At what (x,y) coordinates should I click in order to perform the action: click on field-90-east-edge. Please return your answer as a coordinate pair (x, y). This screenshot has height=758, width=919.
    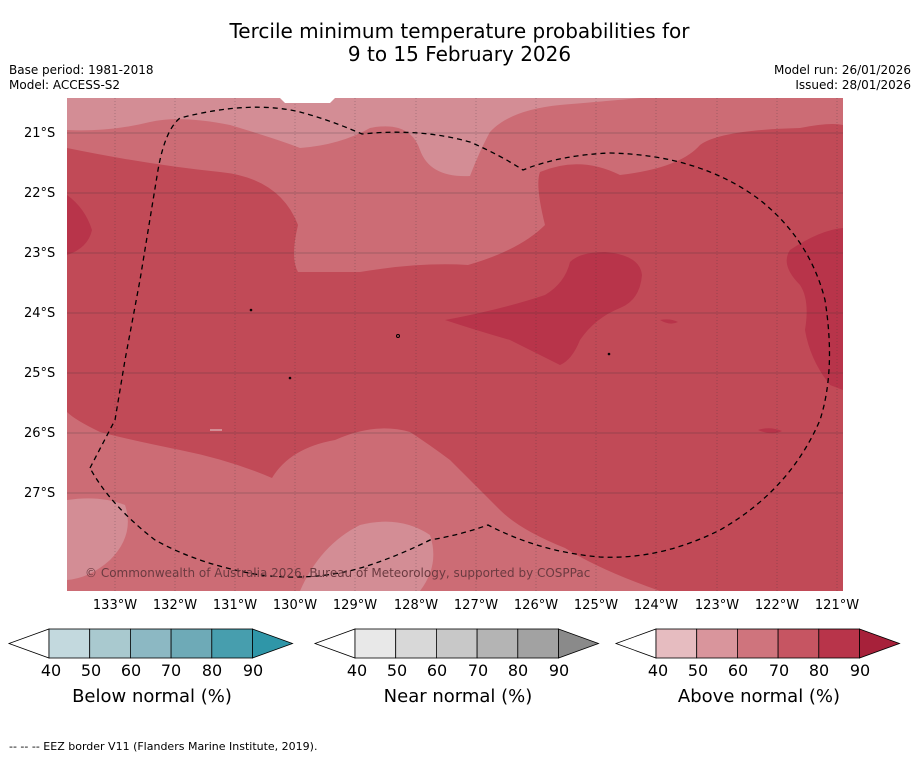
    Looking at the image, I should click on (814, 309).